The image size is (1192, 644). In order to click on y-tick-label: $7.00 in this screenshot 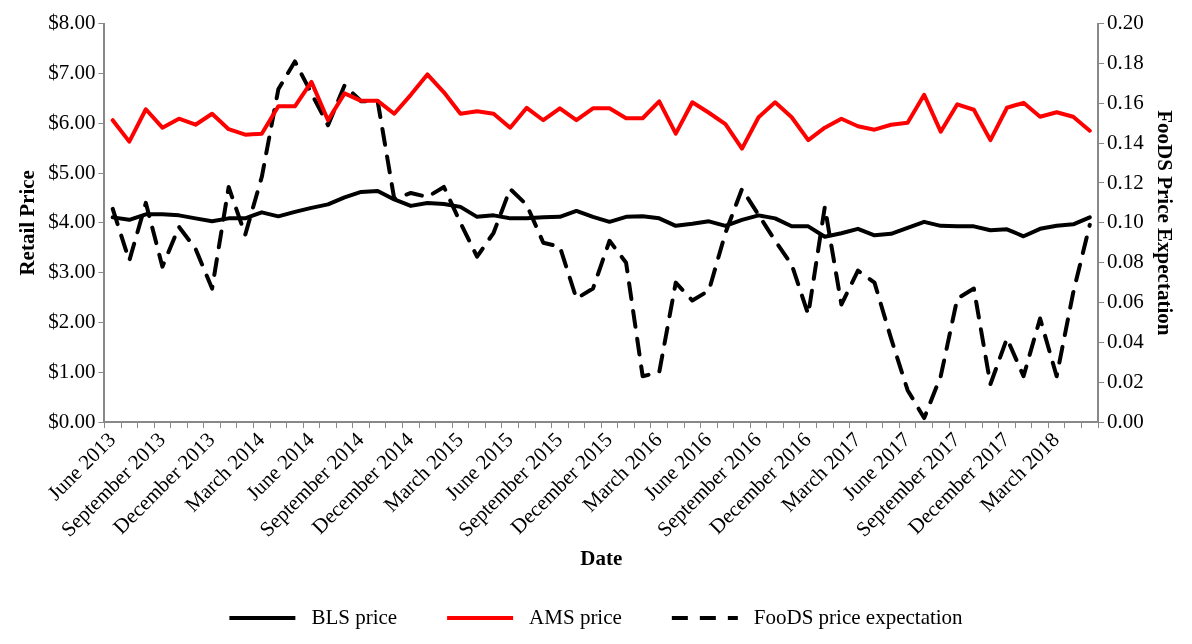, I will do `click(72, 71)`.